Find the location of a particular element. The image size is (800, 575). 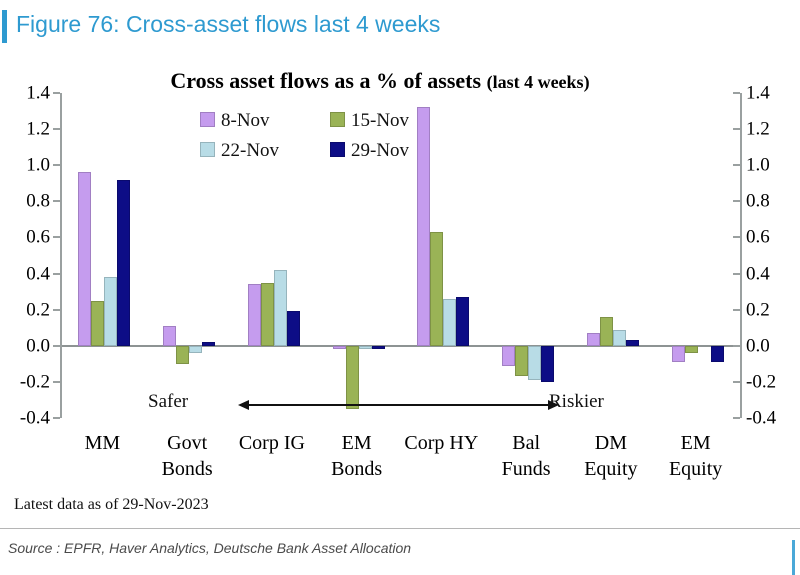

category-label-Corp-IG: Corp IG is located at coordinates (271, 443).